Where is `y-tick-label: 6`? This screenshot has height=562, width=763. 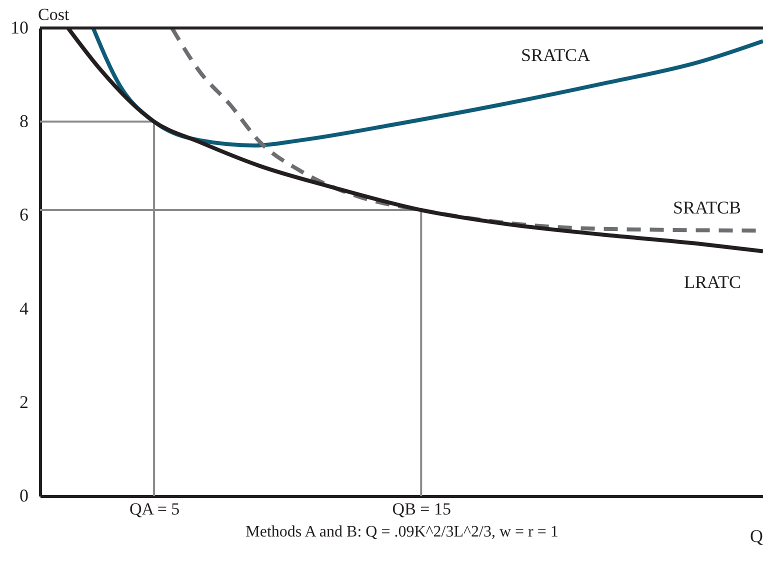
y-tick-label: 6 is located at coordinates (24, 214).